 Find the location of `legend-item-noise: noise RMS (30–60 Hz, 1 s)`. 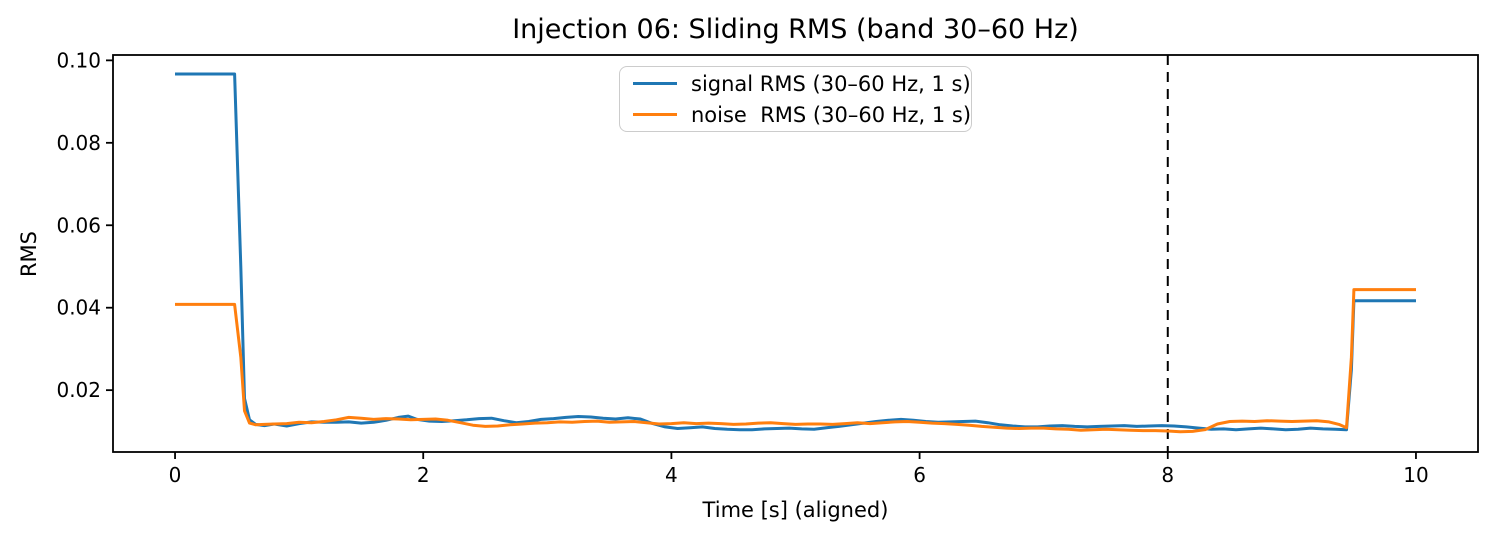

legend-item-noise: noise RMS (30–60 Hz, 1 s) is located at coordinates (802, 115).